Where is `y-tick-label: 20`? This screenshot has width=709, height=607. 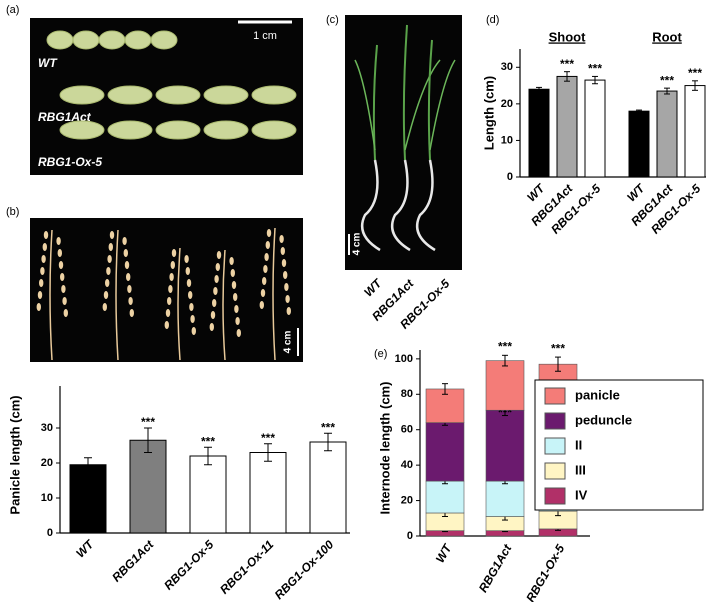
y-tick-label: 20 is located at coordinates (507, 104).